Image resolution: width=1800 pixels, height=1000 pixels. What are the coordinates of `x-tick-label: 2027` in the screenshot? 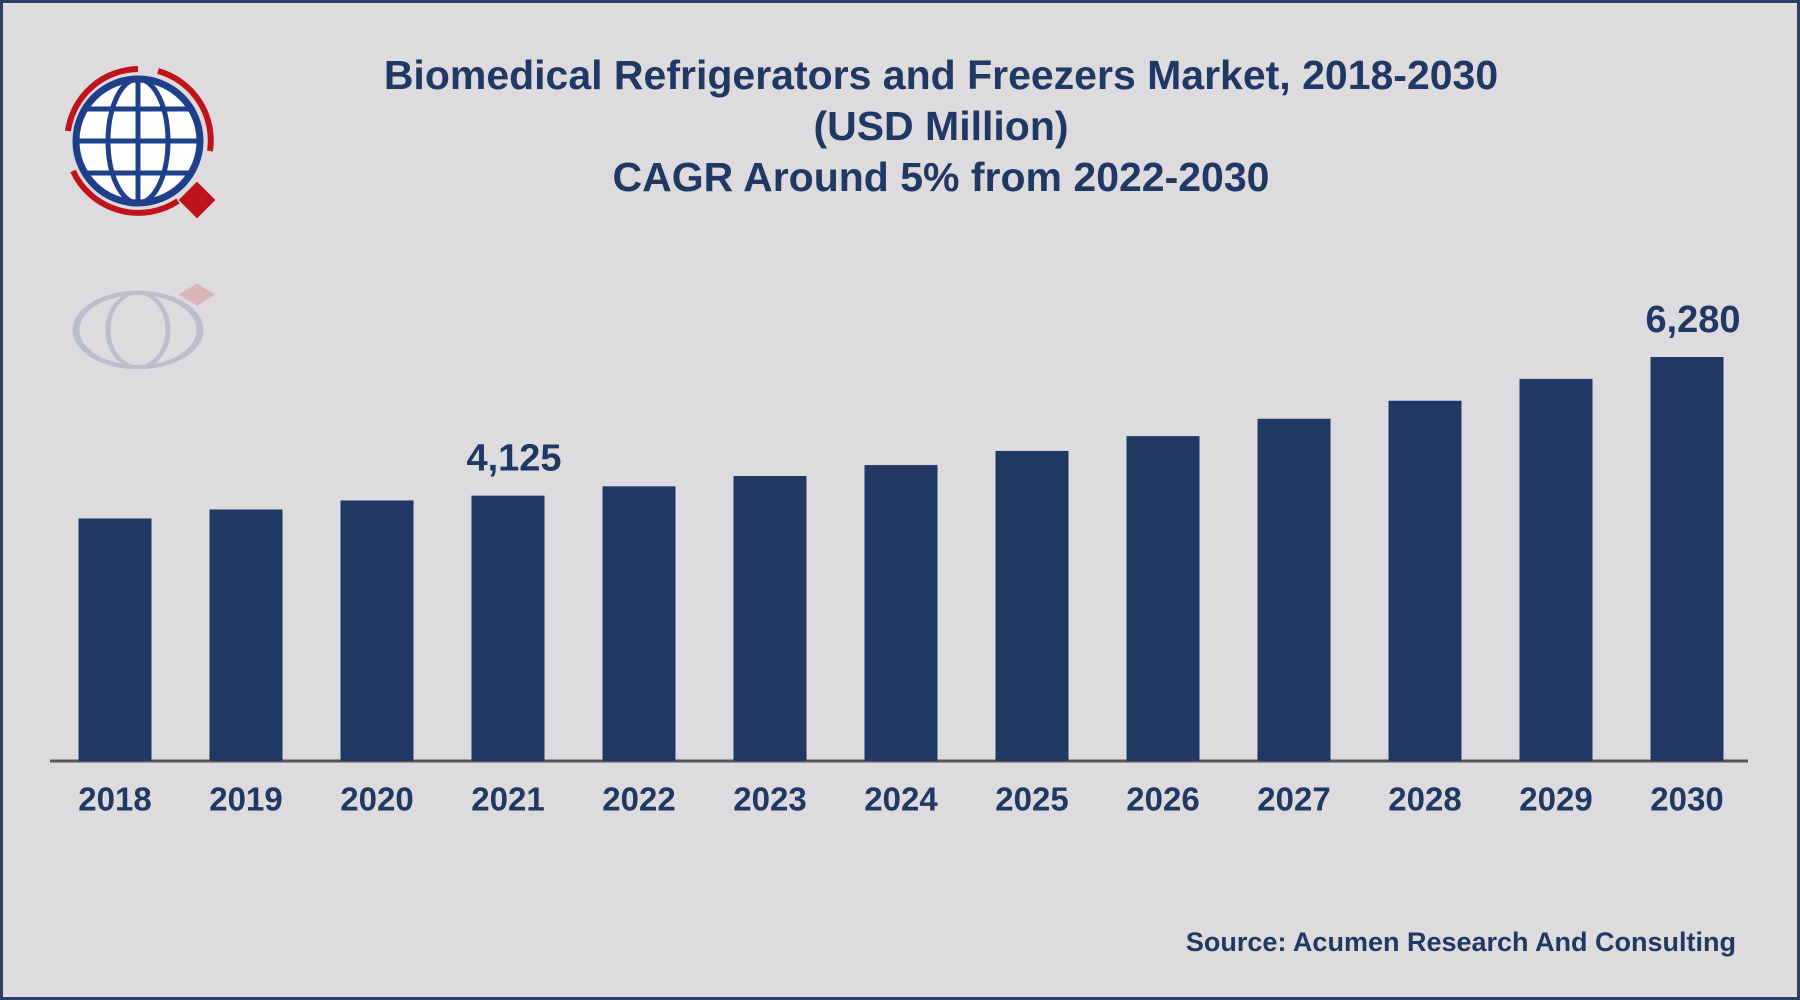 It's located at (1293, 799).